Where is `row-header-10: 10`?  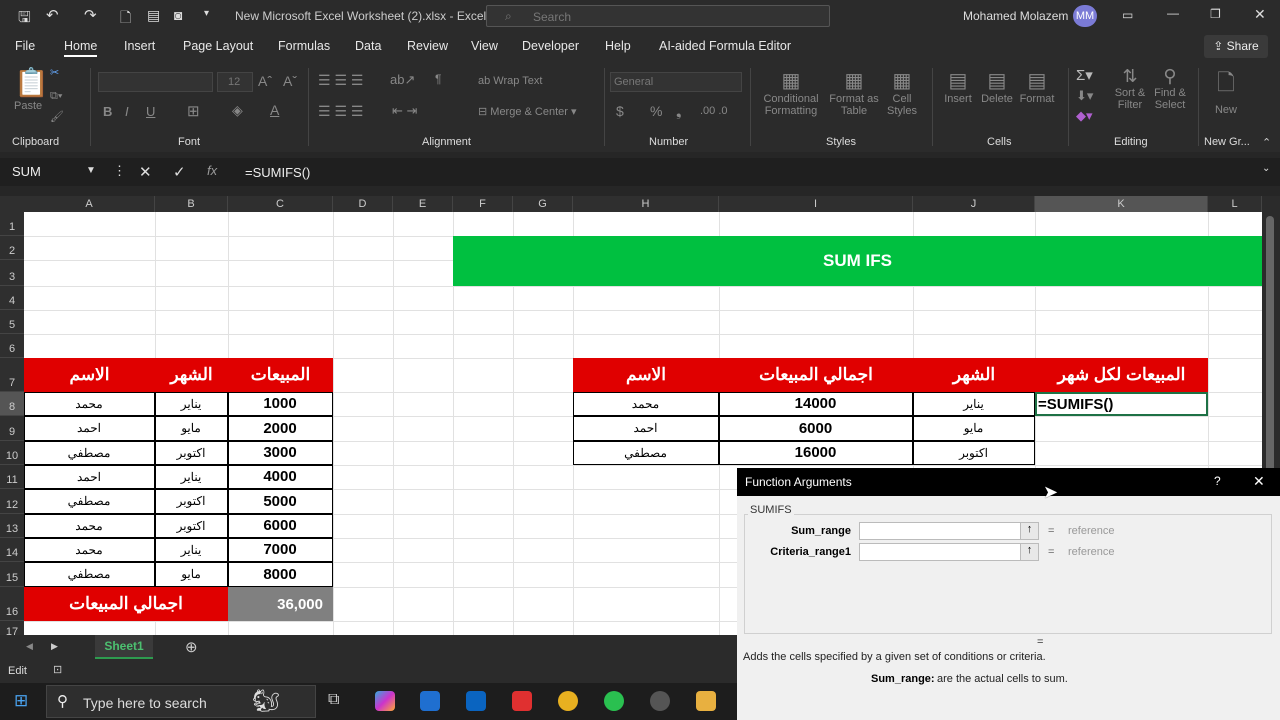
row-header-10: 10 is located at coordinates (12, 453).